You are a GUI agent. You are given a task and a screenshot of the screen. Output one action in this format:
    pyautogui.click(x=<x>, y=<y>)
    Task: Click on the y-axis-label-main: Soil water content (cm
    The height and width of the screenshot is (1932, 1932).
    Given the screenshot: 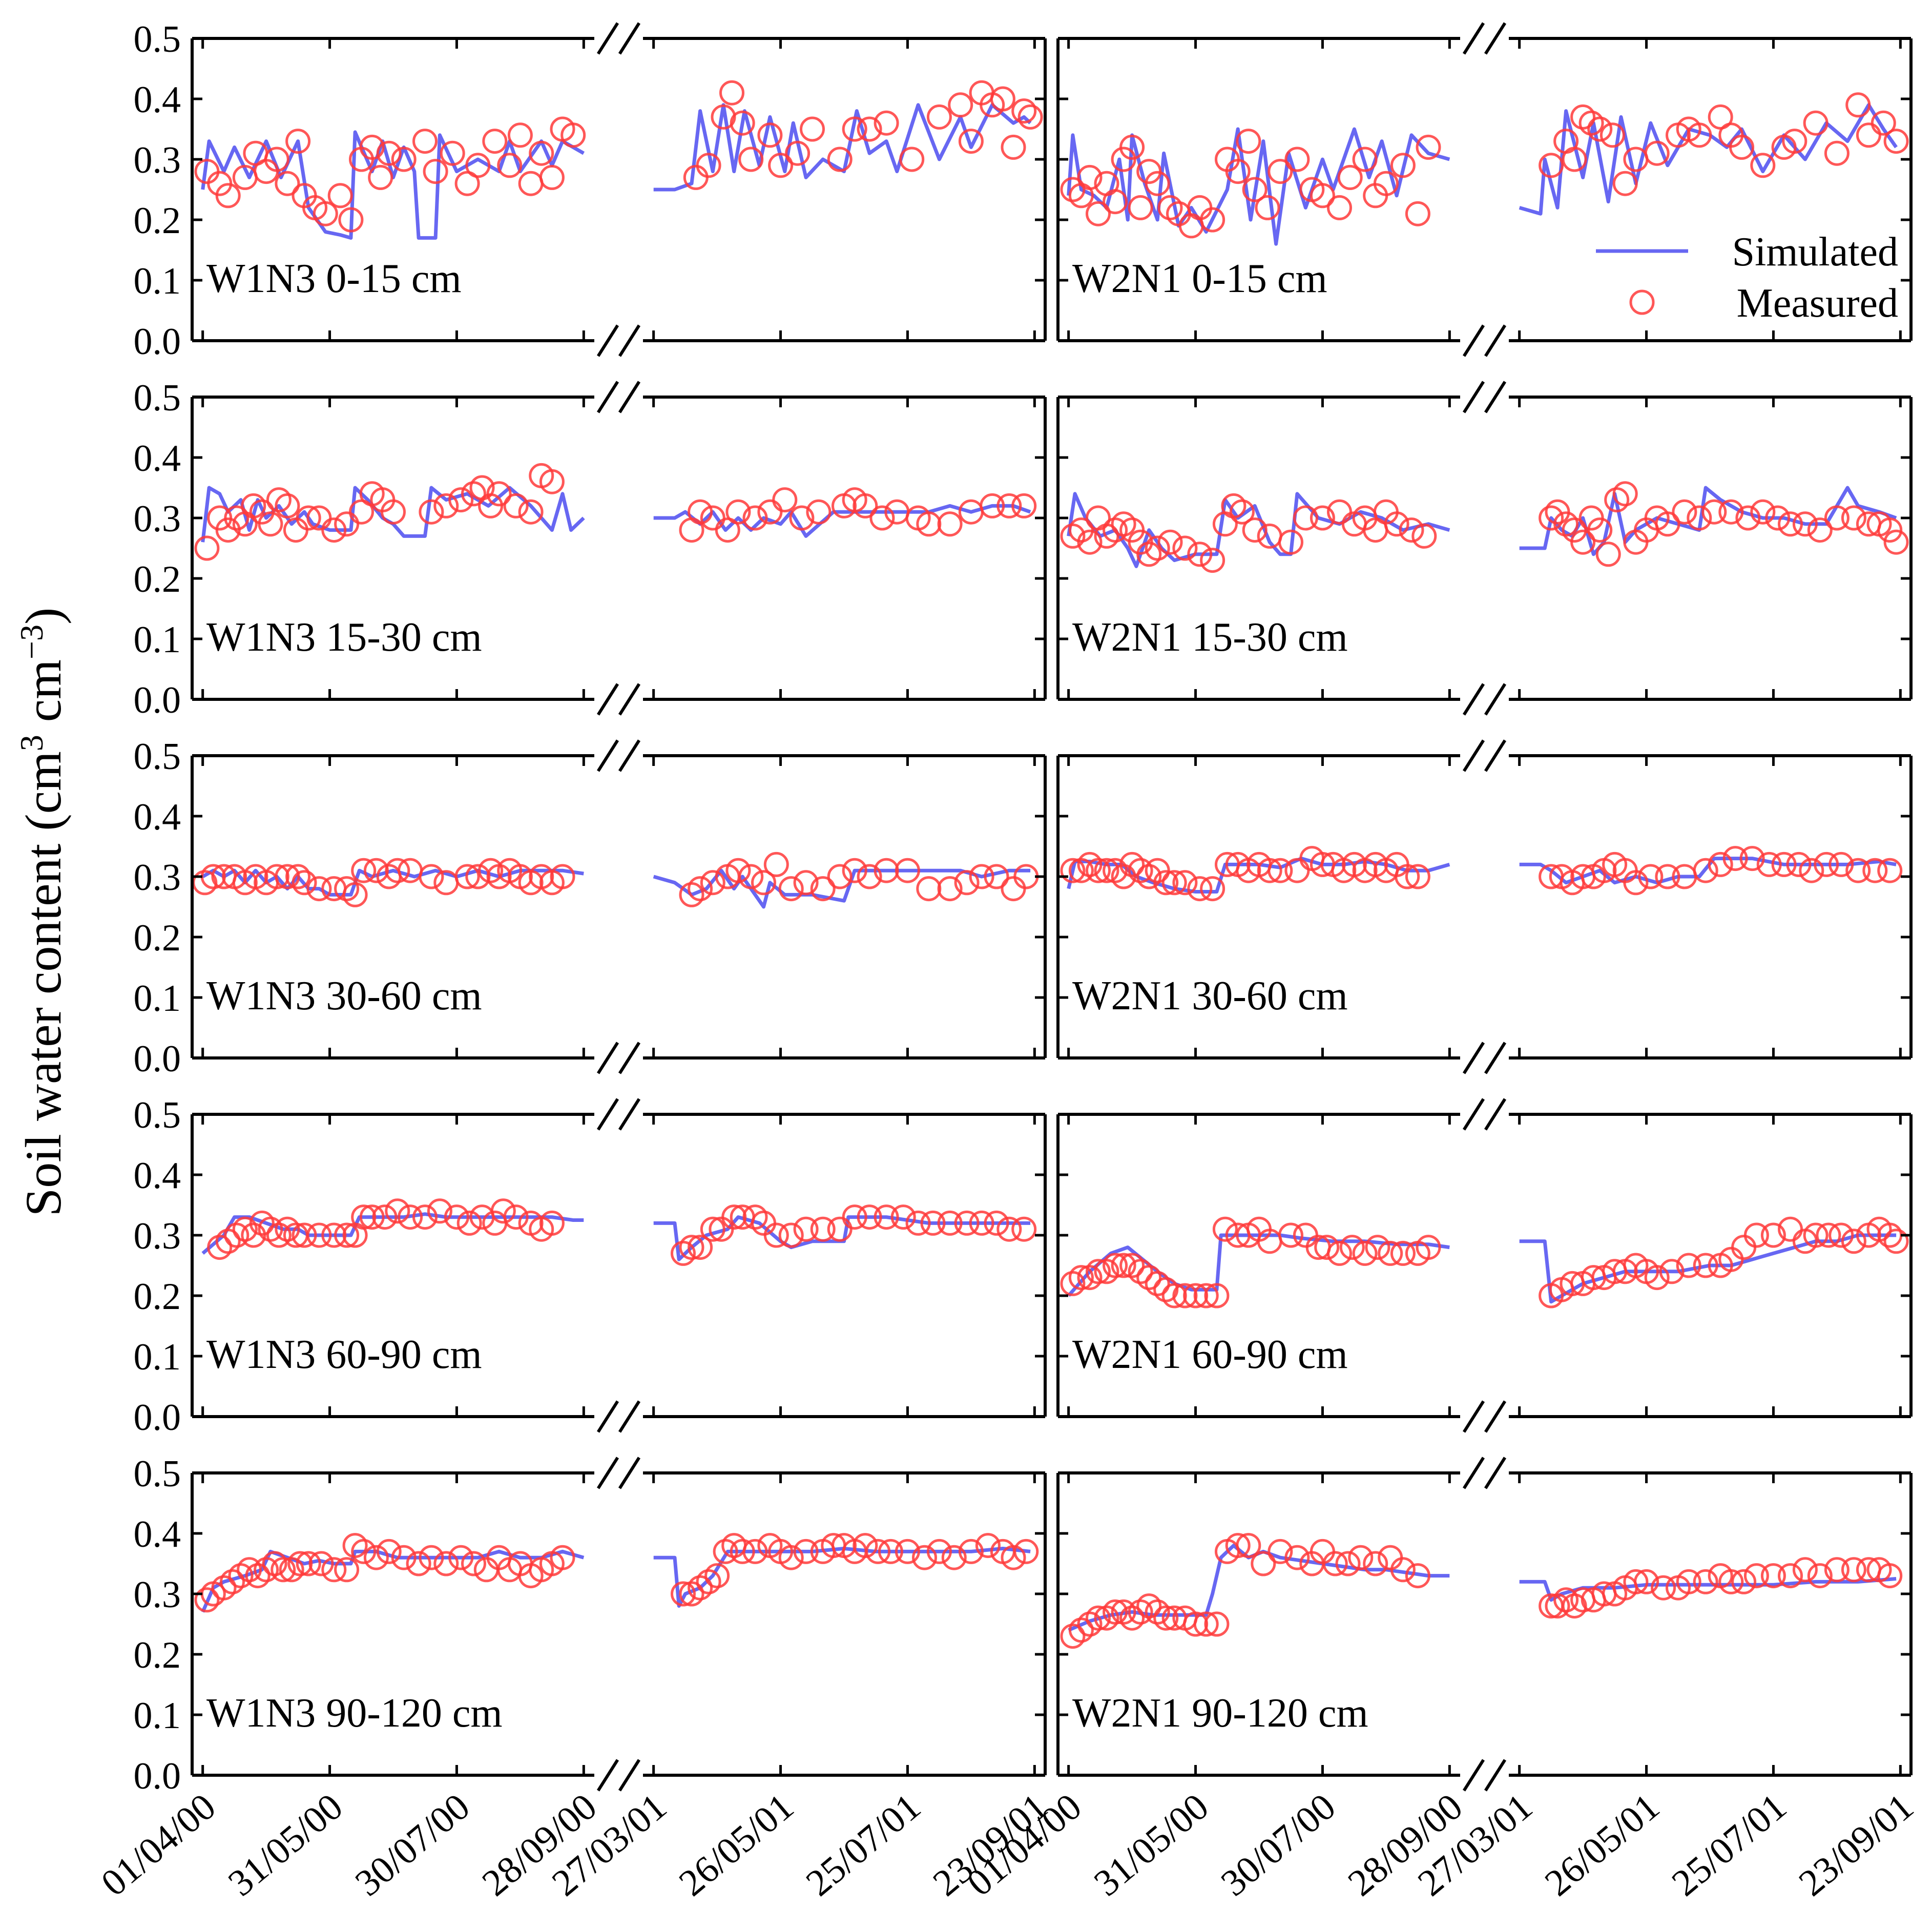 What is the action you would take?
    pyautogui.click(x=43, y=983)
    